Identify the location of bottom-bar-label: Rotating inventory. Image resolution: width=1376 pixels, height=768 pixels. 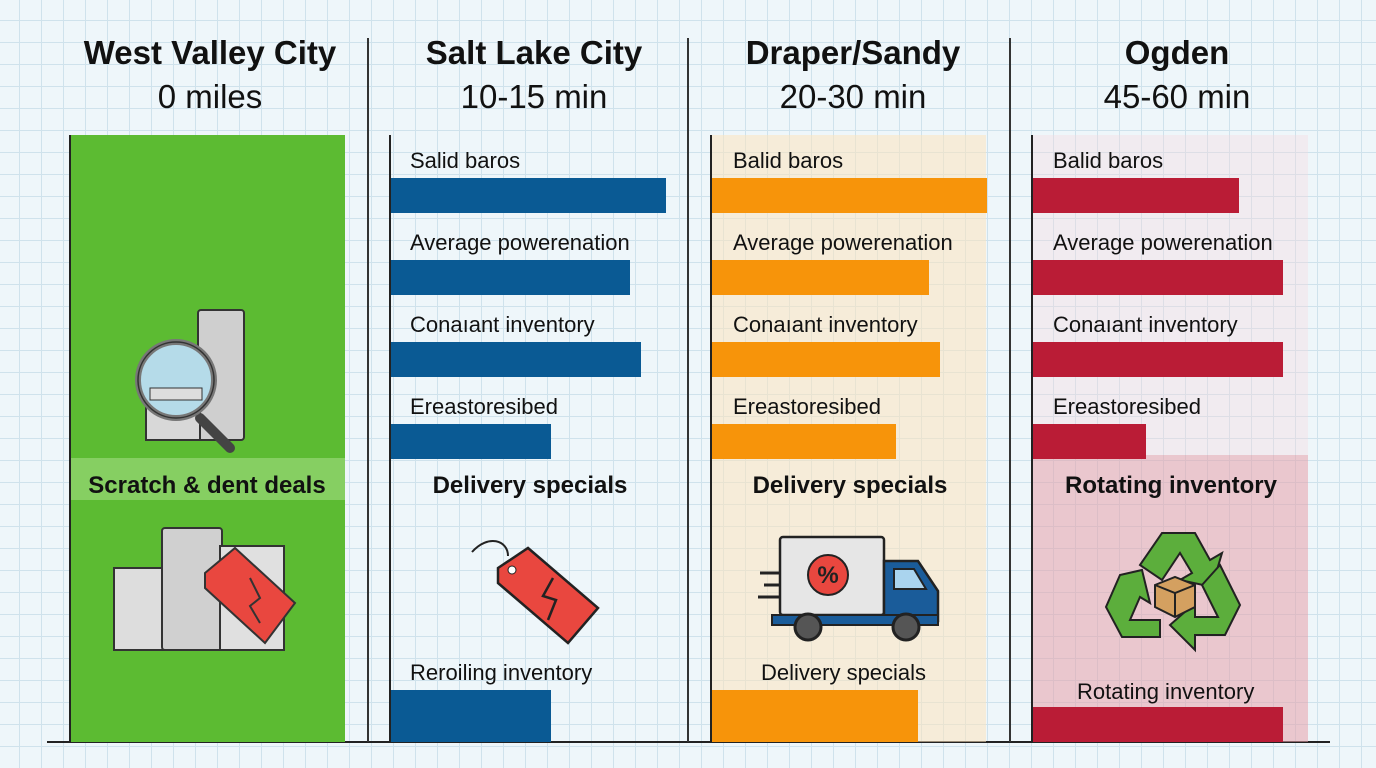
(1166, 691).